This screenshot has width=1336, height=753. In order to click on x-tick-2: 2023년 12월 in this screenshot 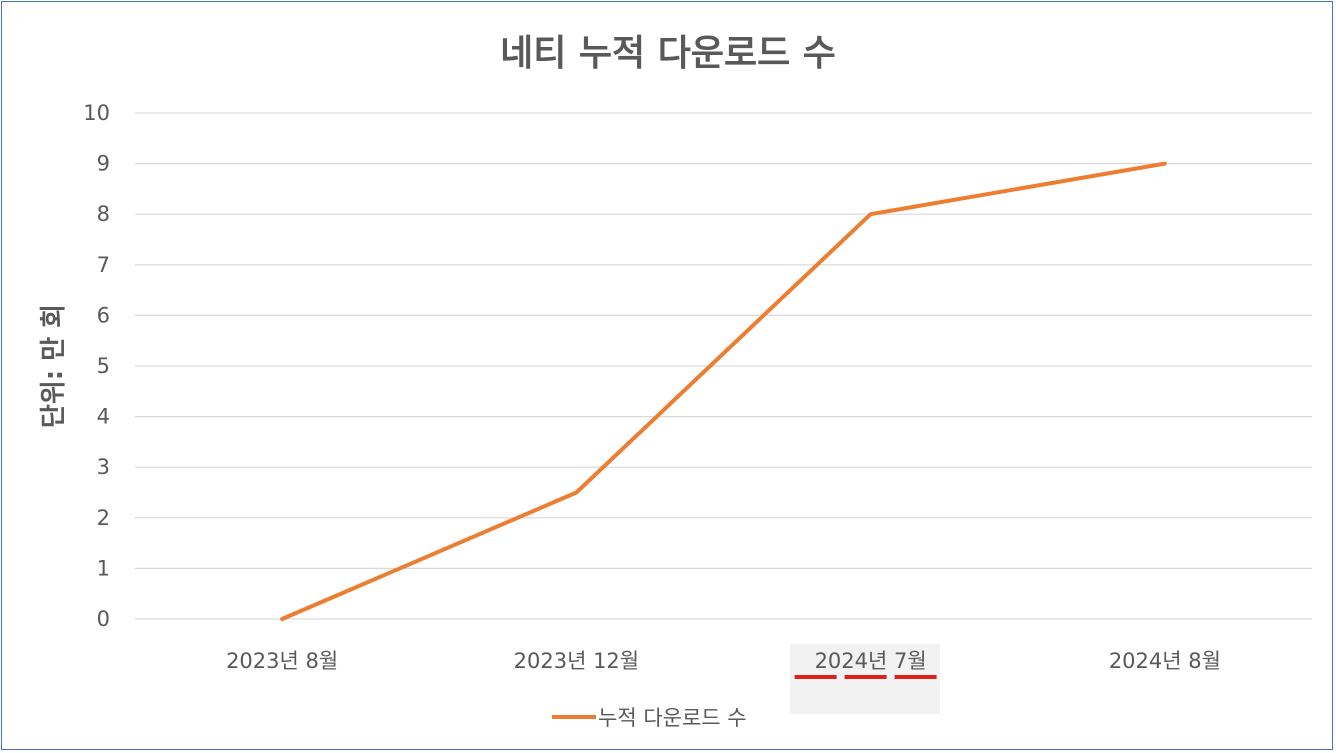, I will do `click(576, 661)`.